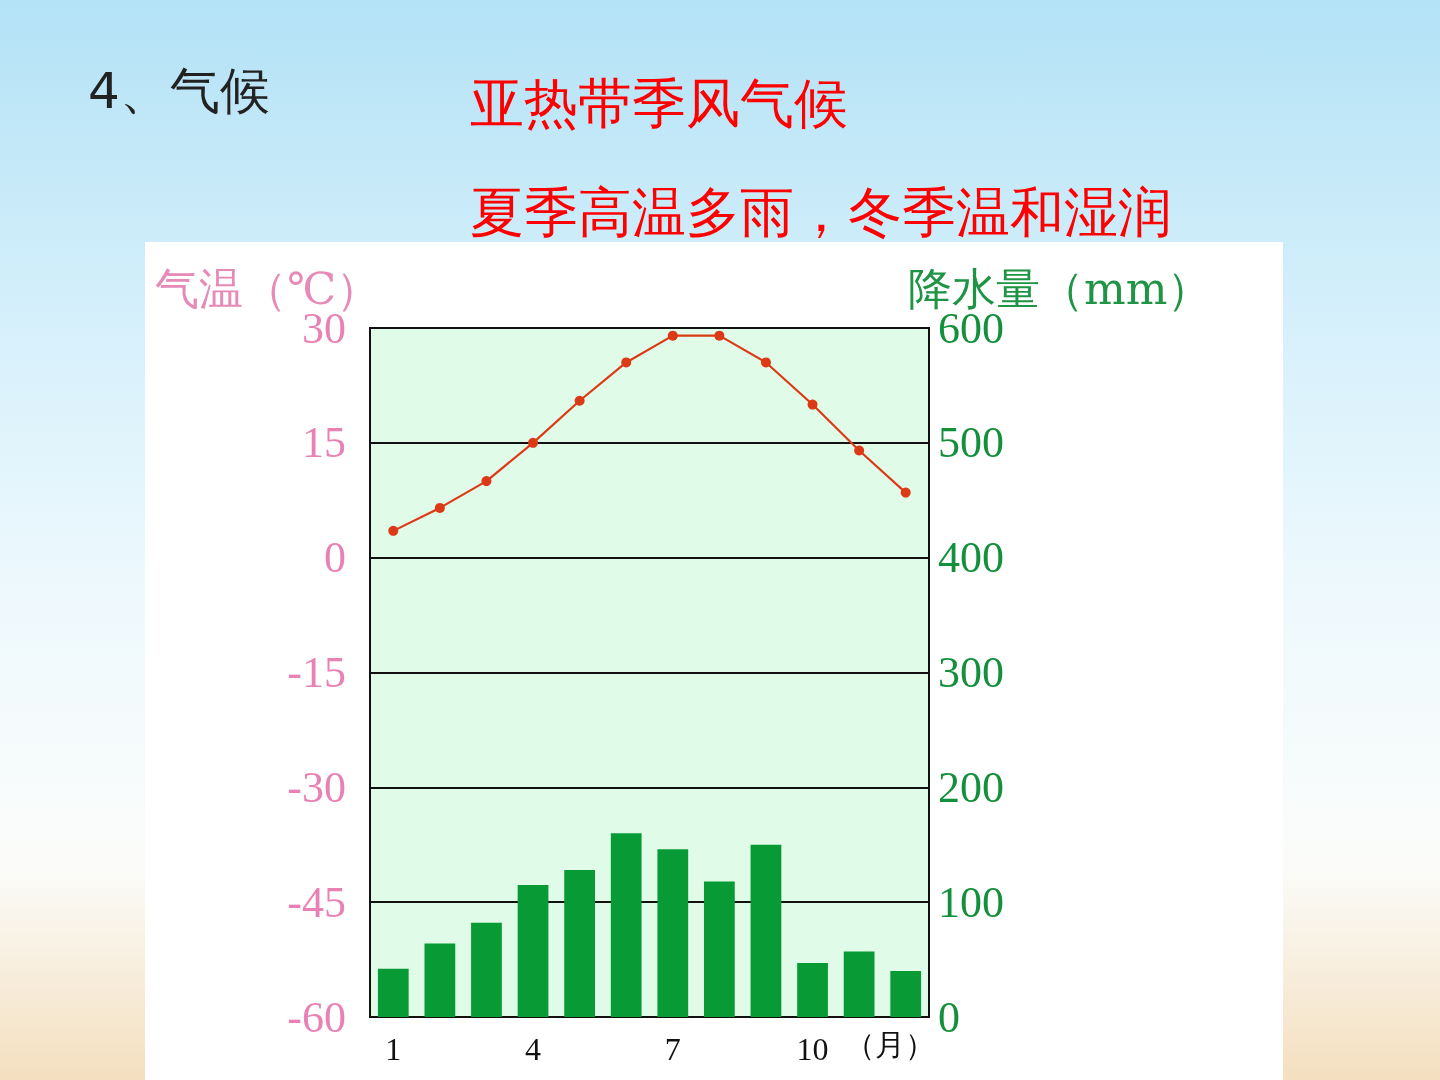 The image size is (1440, 1080). Describe the element at coordinates (316, 1017) in the screenshot. I see `y-tick-label: -60` at that location.